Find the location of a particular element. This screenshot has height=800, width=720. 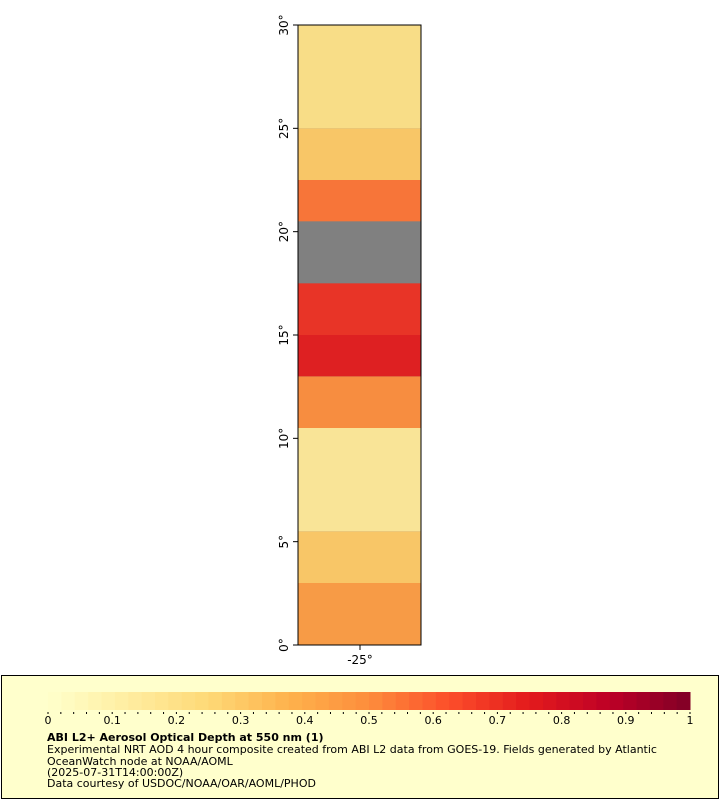

lat-tick-label: 10° is located at coordinates (284, 438).